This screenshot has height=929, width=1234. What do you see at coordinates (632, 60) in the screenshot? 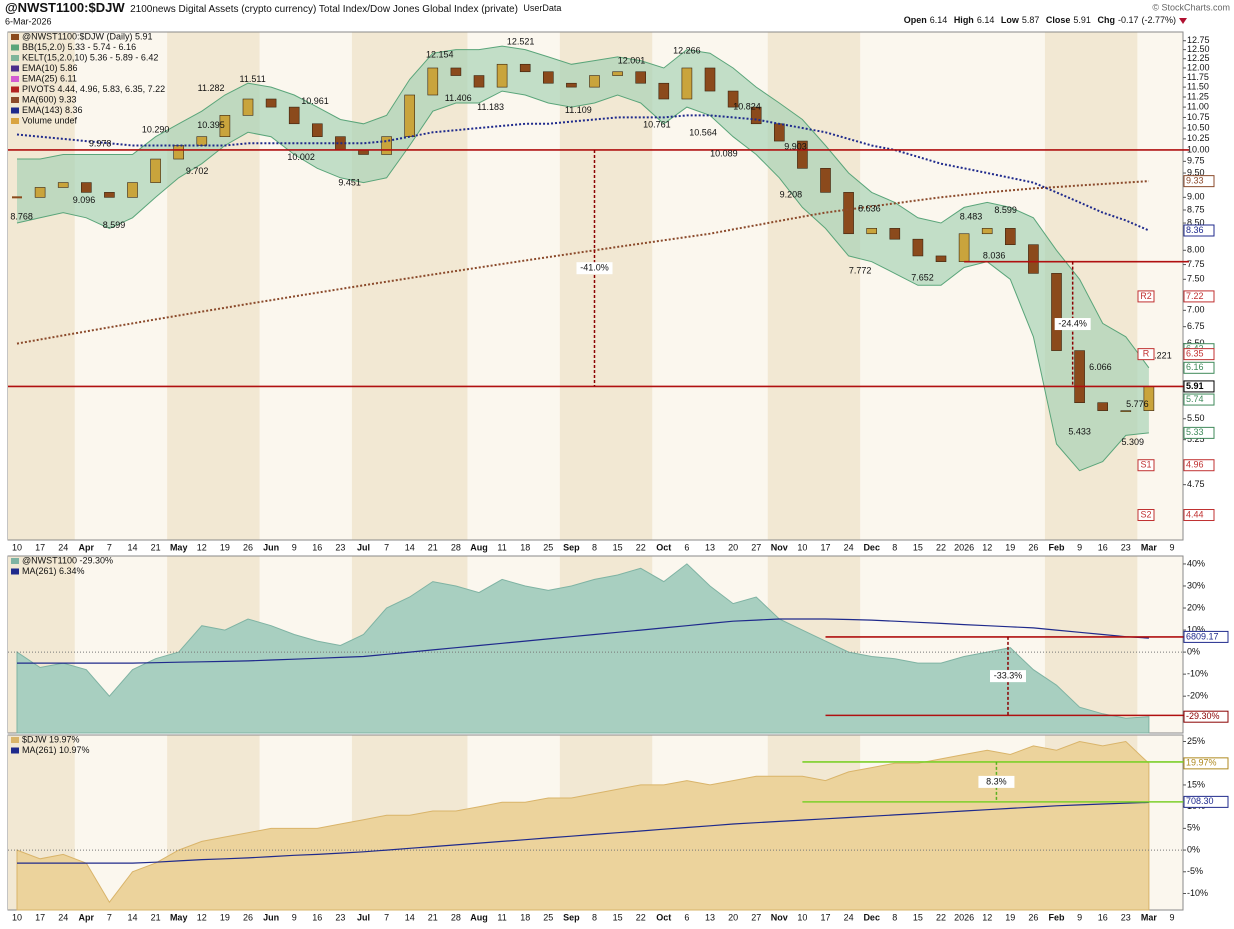
I see `price-label: 12.001` at bounding box center [632, 60].